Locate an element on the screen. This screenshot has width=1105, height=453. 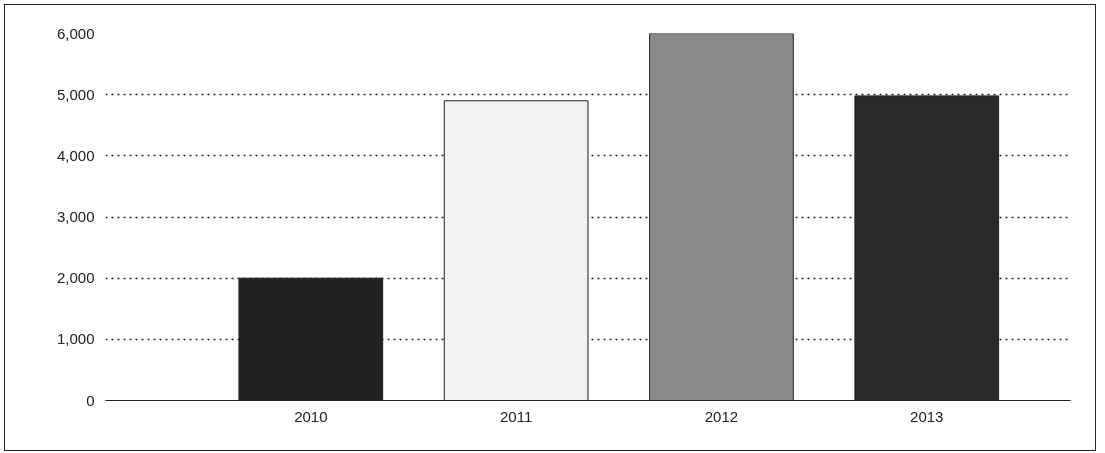
y-tick-label: 4,000 is located at coordinates (75, 155).